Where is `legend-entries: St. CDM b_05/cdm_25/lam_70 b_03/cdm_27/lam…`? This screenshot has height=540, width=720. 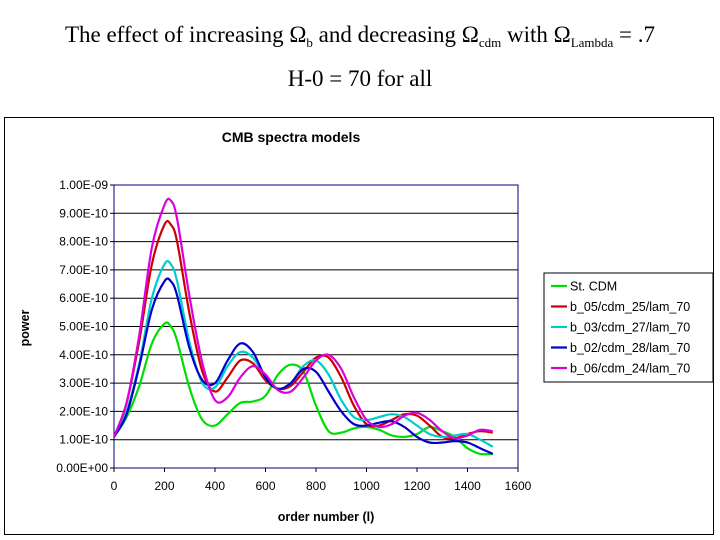 legend-entries: St. CDM b_05/cdm_25/lam_70 b_03/cdm_27/lam… is located at coordinates (620, 328).